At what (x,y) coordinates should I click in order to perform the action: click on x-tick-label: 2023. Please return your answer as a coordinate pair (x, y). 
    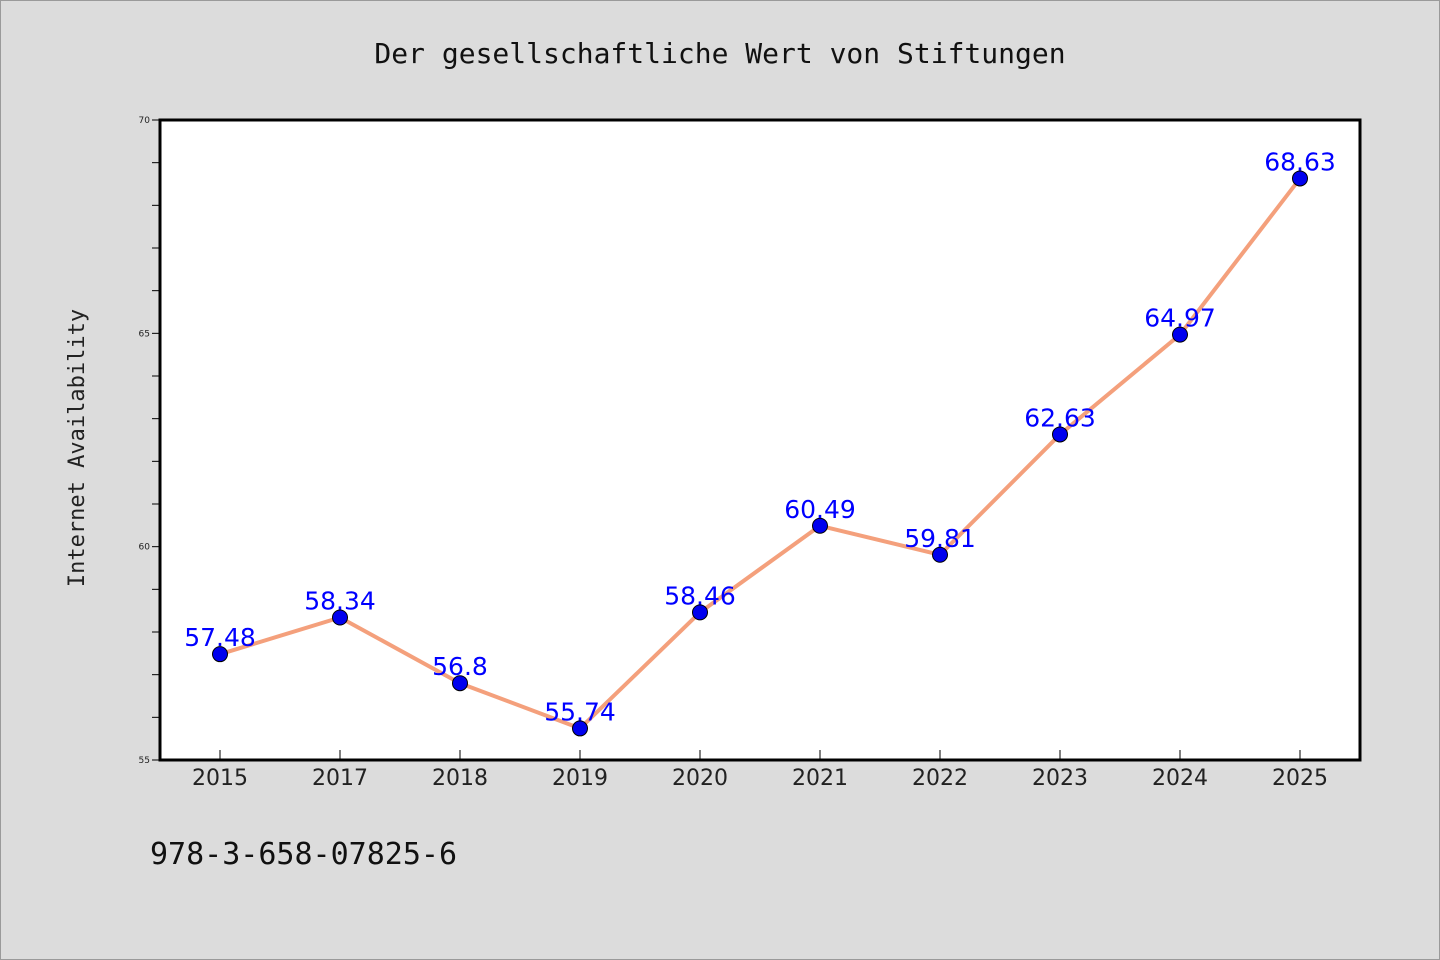
    Looking at the image, I should click on (1060, 778).